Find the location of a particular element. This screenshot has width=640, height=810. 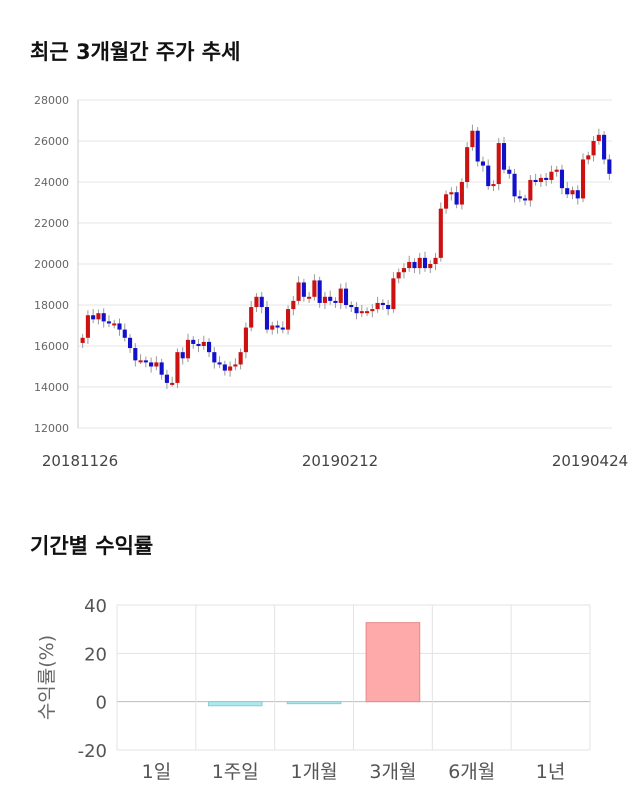

x-tick-label: 20190424 is located at coordinates (590, 461).